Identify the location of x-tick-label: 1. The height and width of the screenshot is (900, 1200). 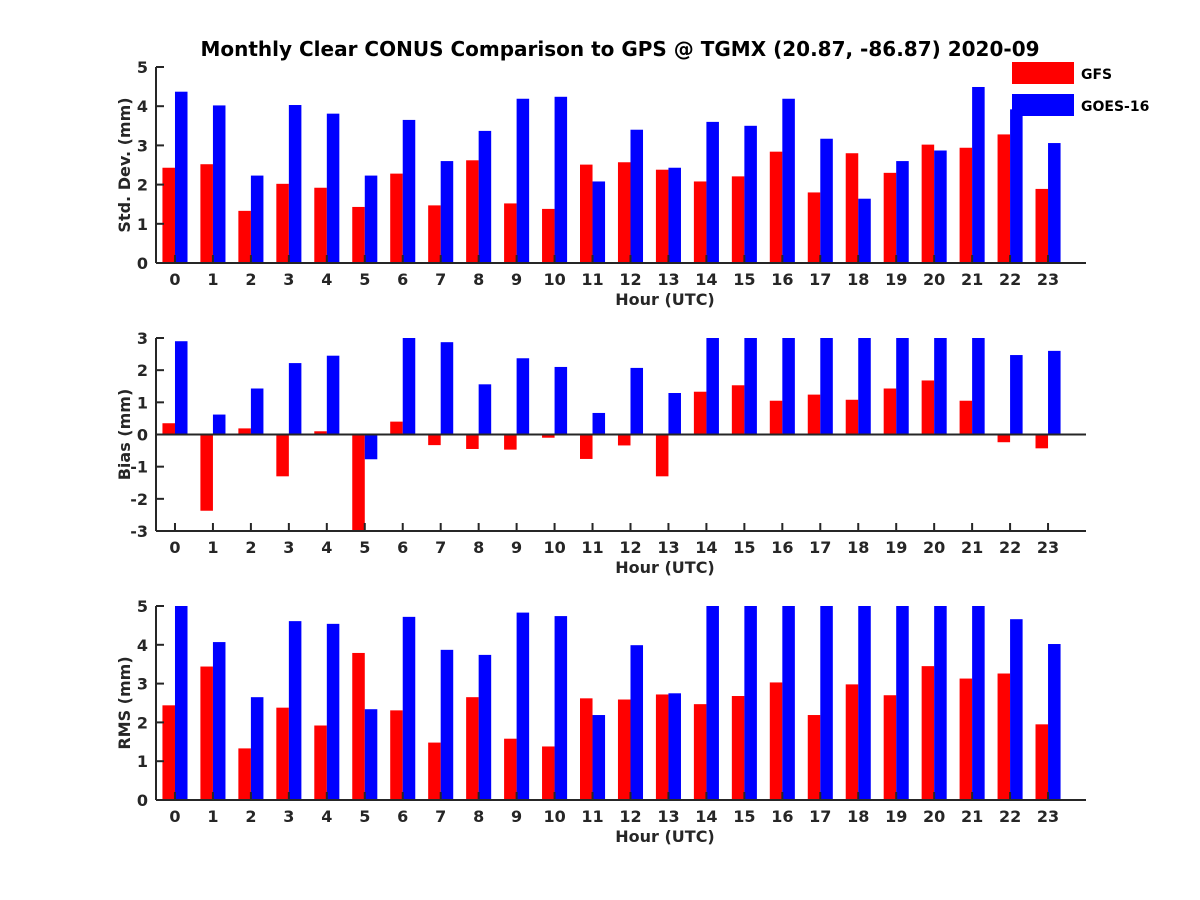
(212, 547).